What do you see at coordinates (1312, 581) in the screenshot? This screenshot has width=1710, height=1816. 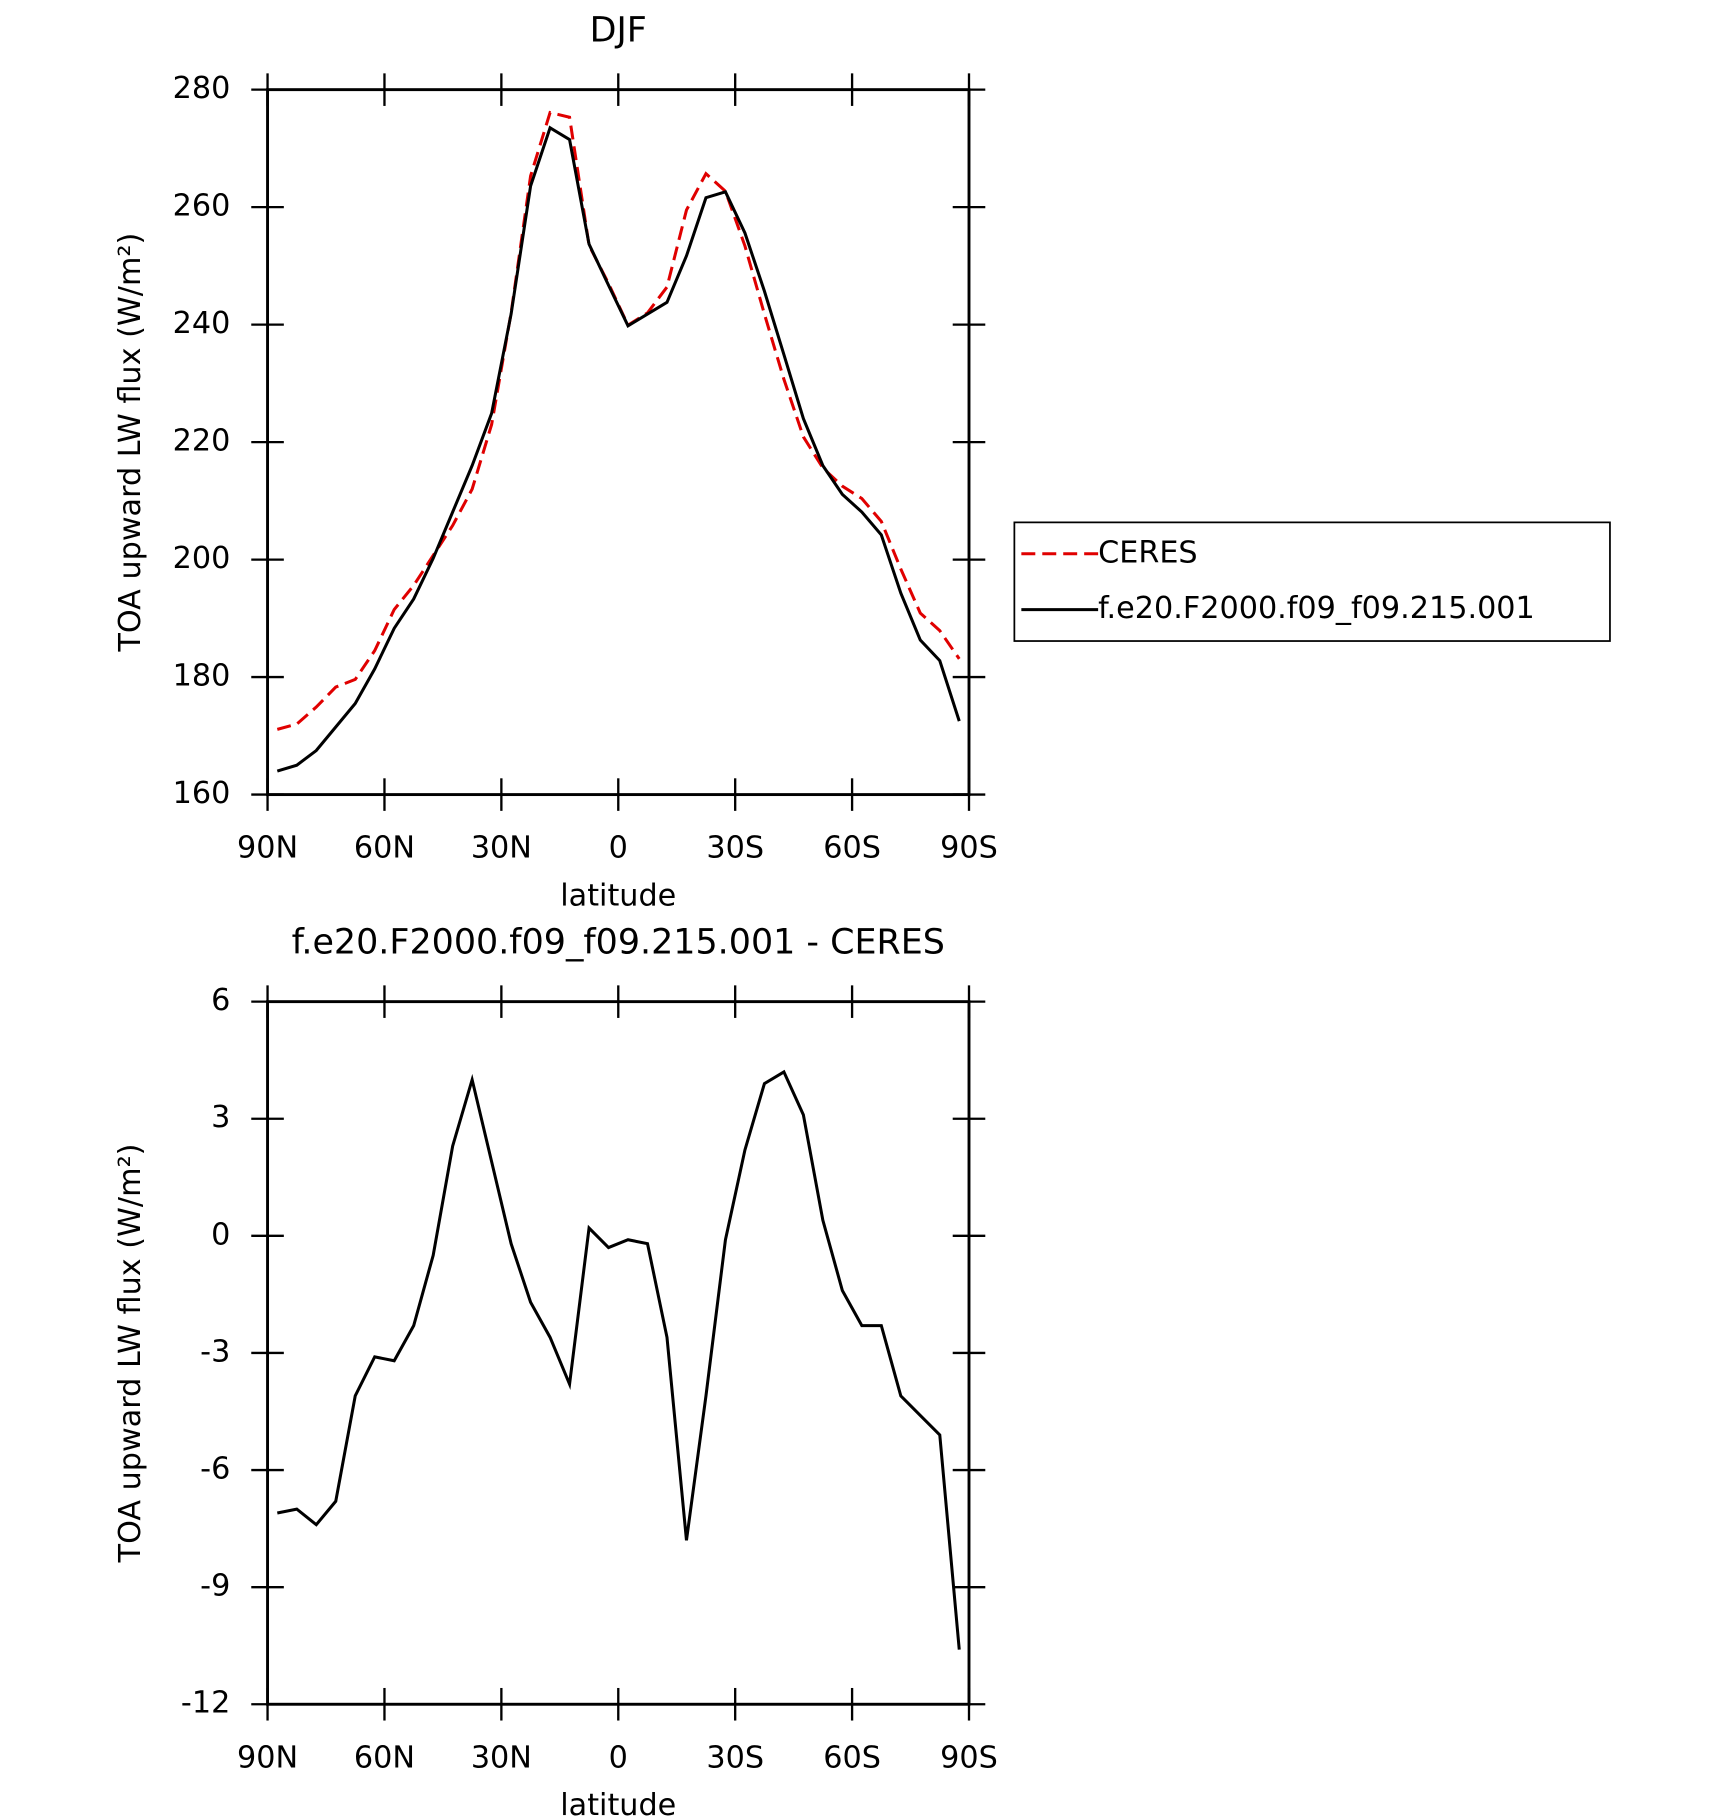 I see `legend-box` at bounding box center [1312, 581].